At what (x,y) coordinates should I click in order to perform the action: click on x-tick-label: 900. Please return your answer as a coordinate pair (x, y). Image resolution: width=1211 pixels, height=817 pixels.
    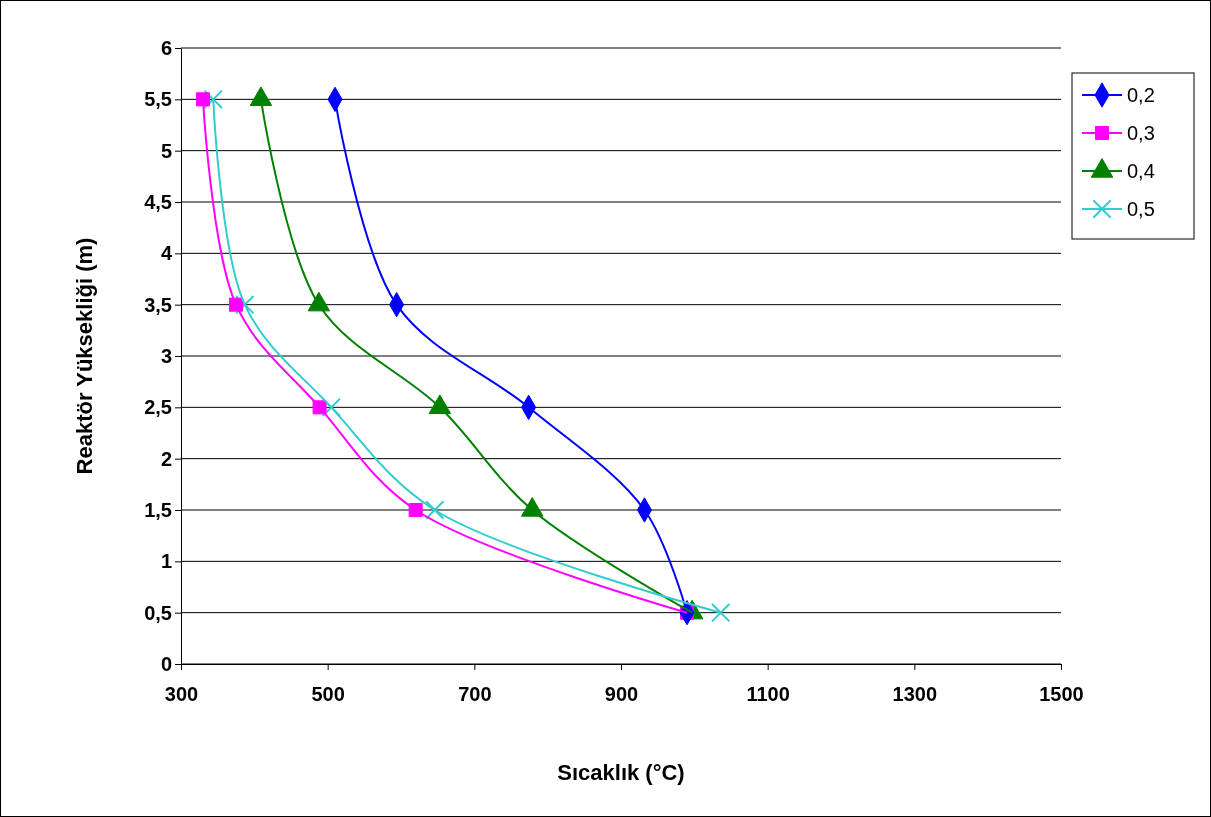
    Looking at the image, I should click on (621, 694).